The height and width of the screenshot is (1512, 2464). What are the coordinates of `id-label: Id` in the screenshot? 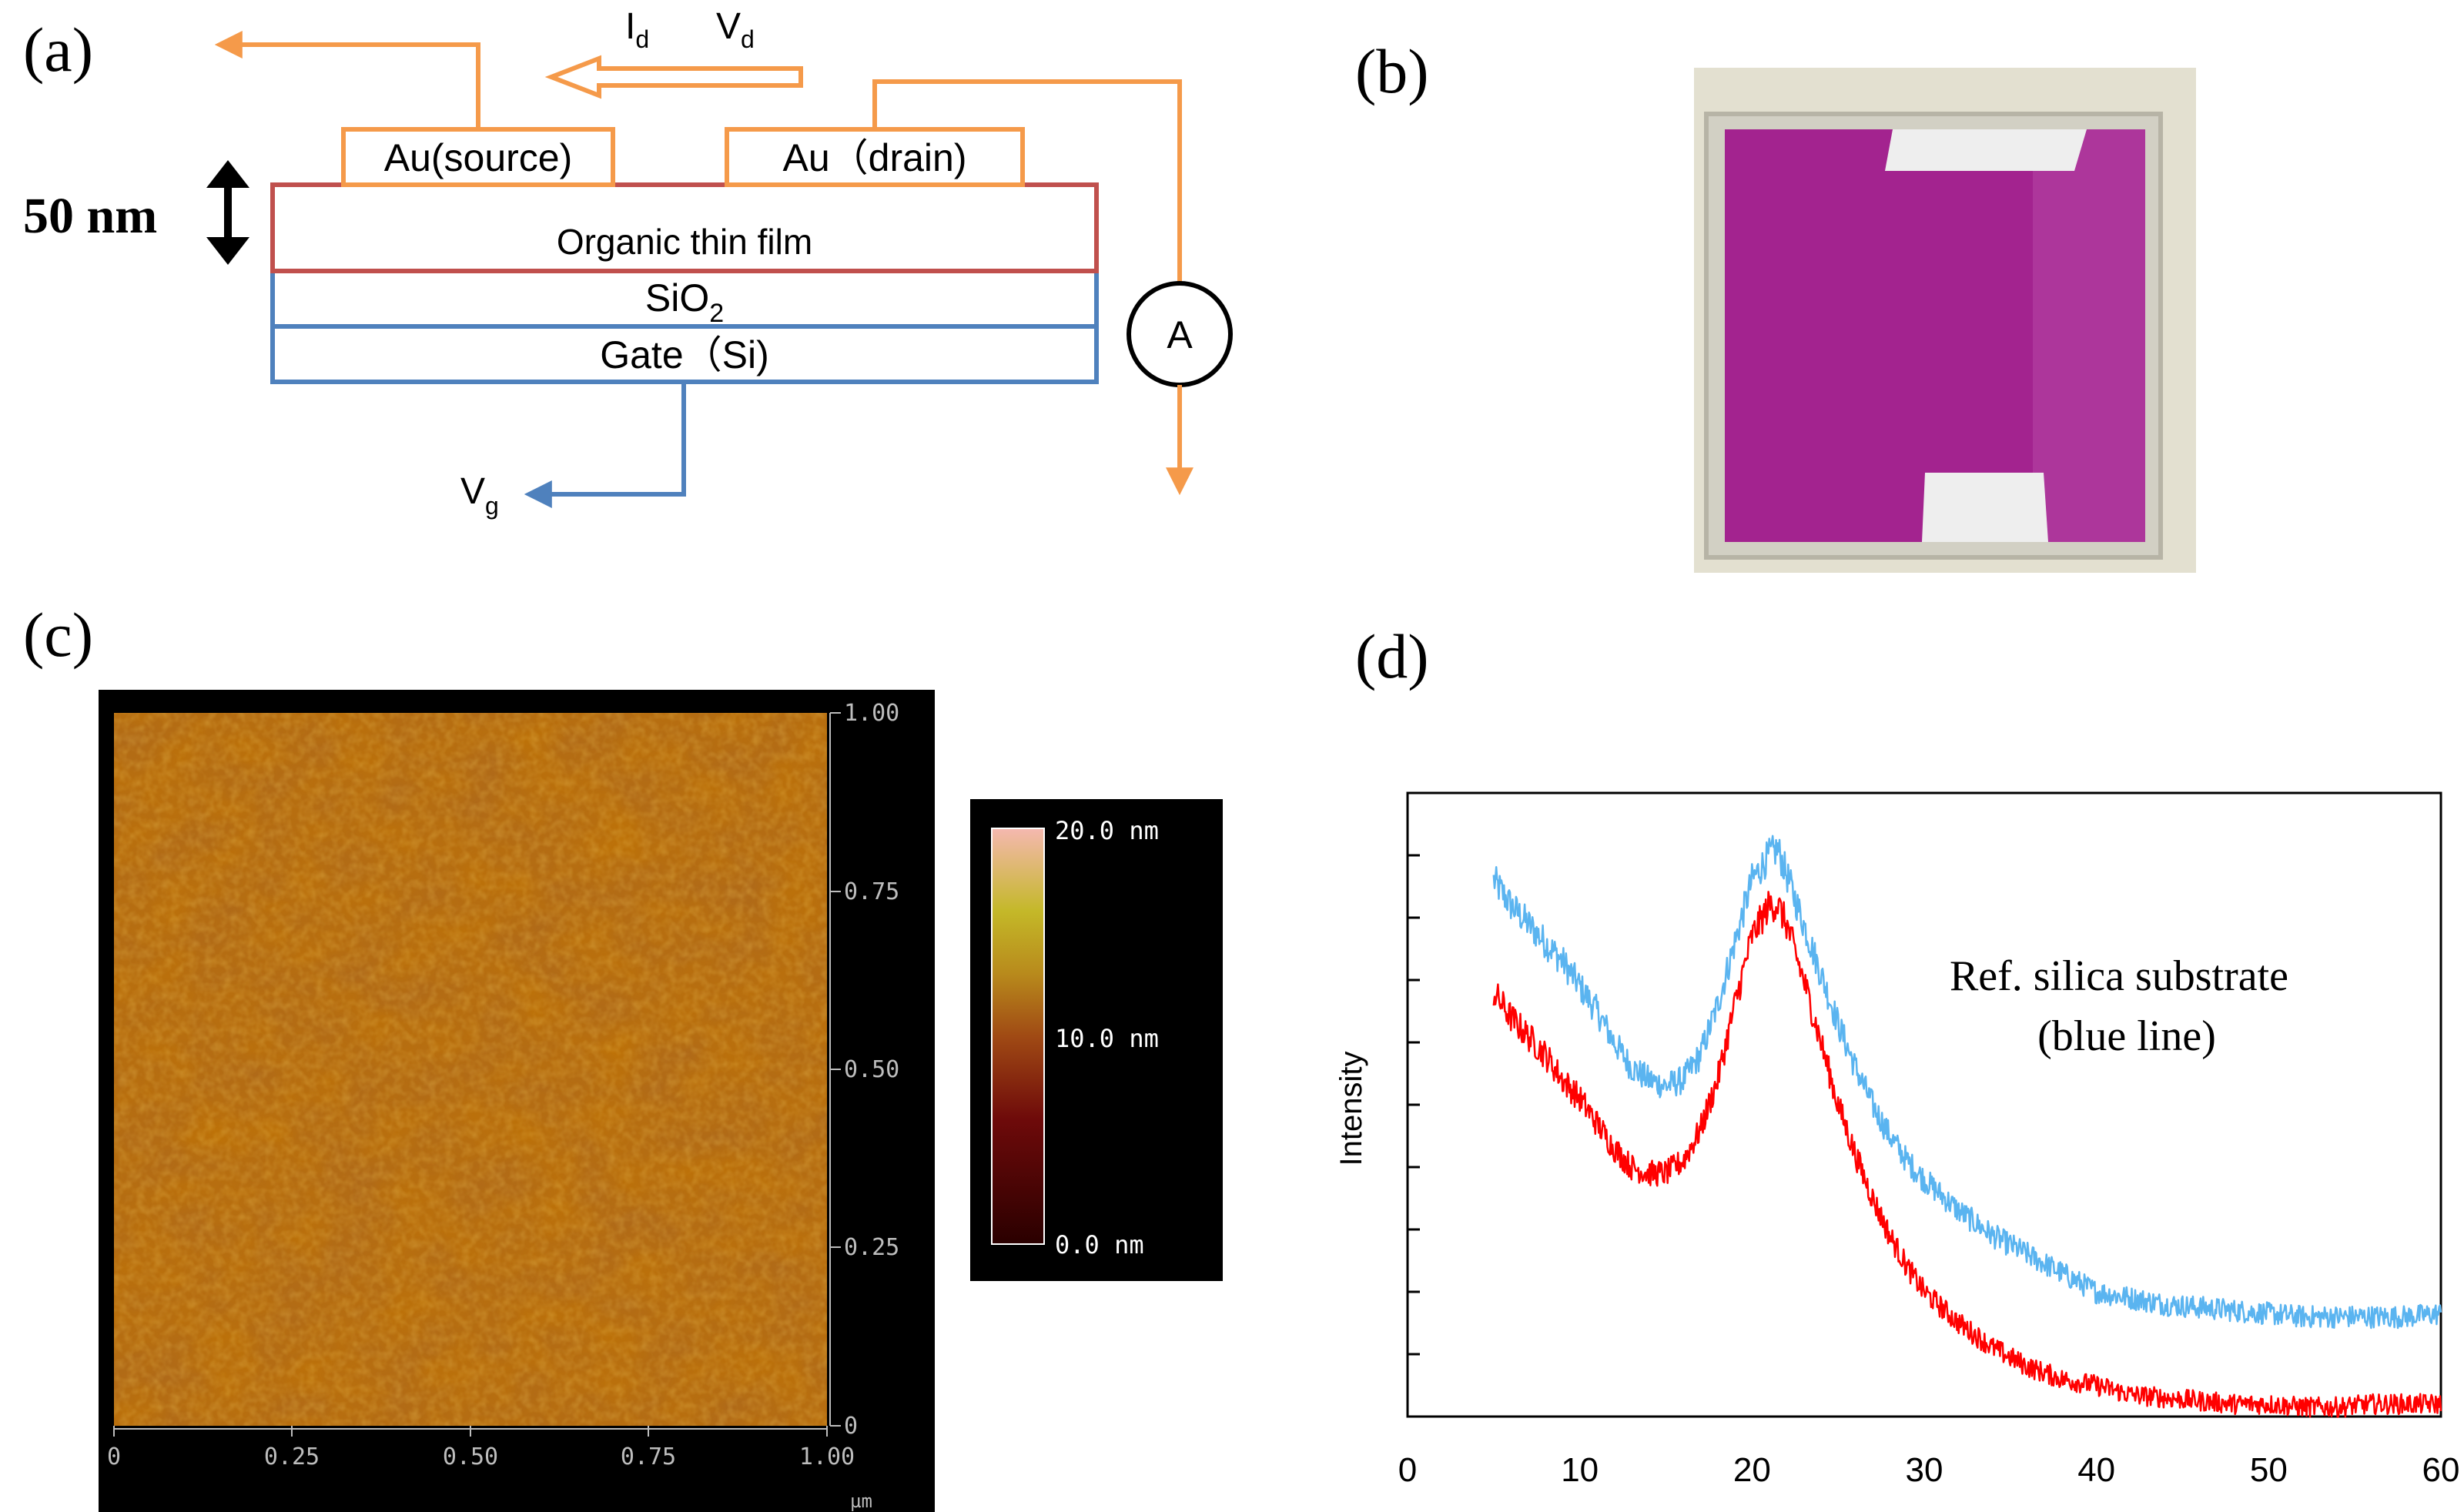 It's located at (637, 29).